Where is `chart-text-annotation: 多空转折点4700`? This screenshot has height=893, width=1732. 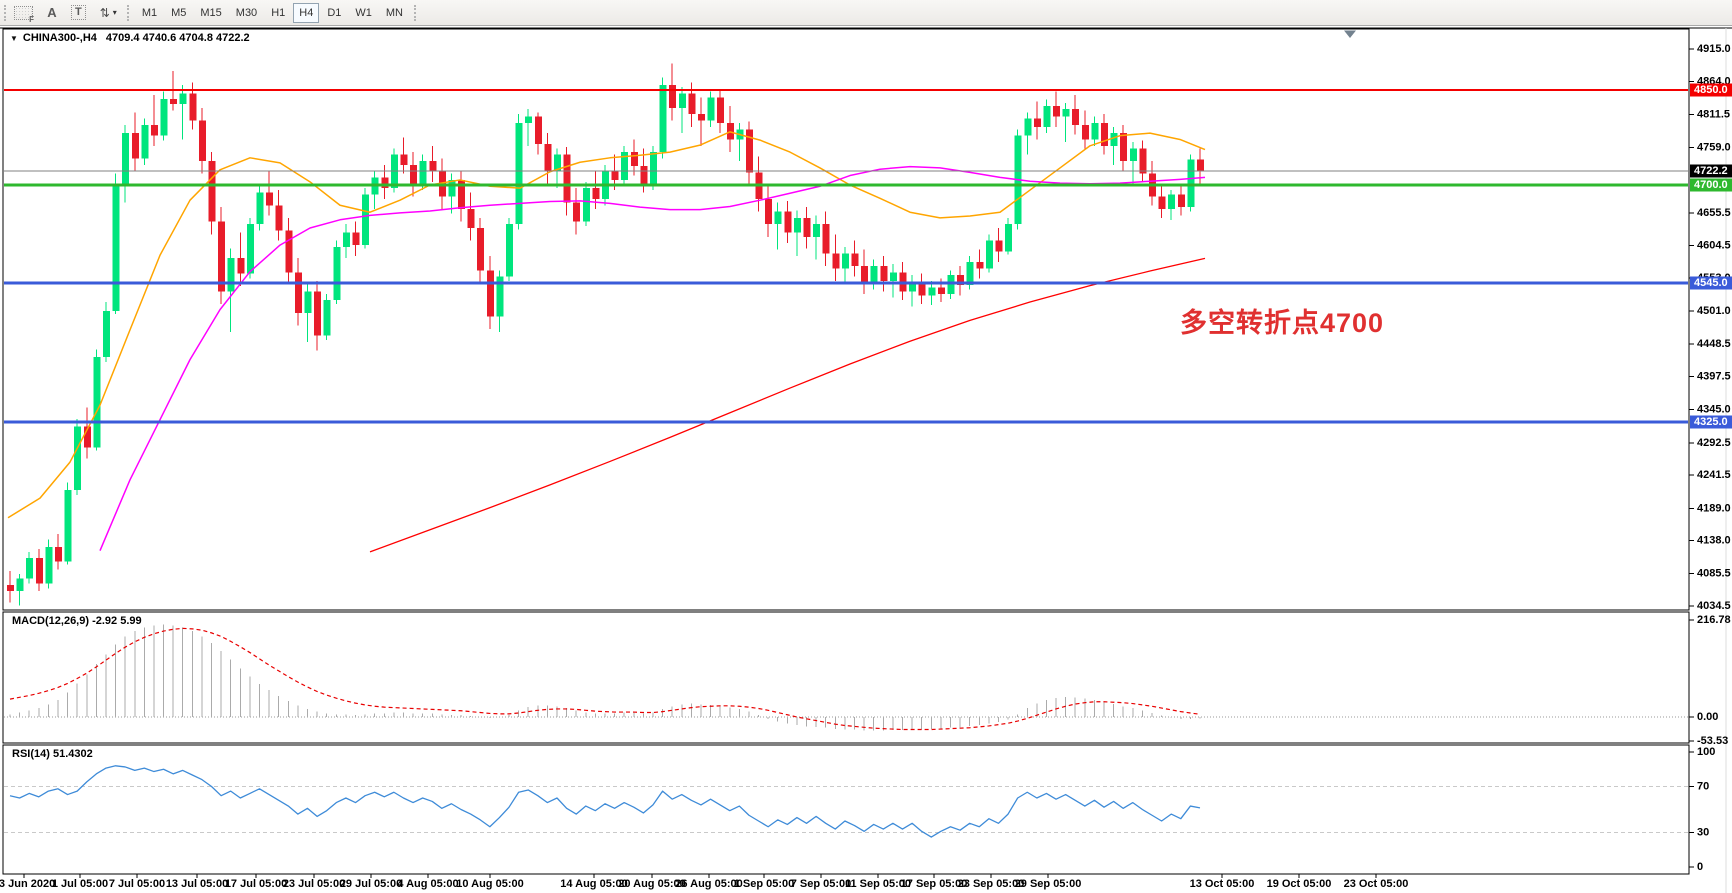 chart-text-annotation: 多空转折点4700 is located at coordinates (1282, 323).